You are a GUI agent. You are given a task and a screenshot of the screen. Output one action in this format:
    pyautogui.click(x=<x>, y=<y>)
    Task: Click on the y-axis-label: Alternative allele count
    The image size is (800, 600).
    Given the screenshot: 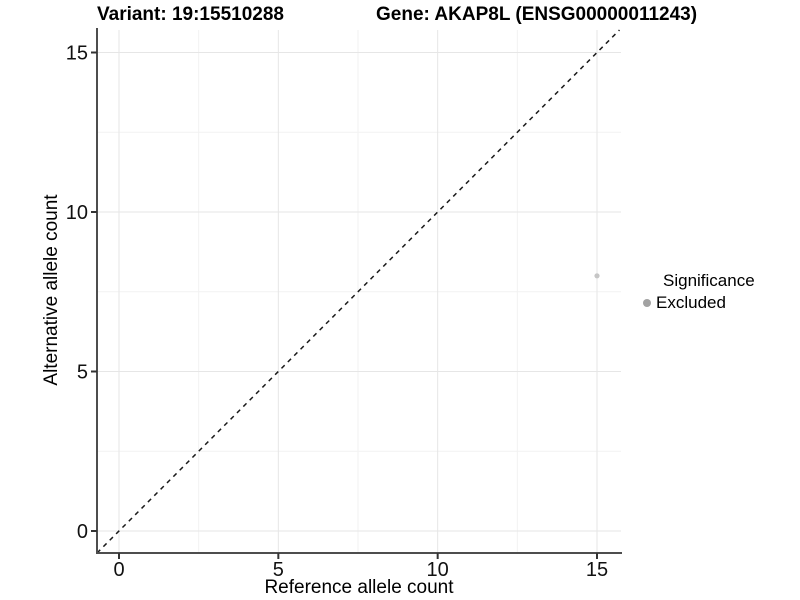 What is the action you would take?
    pyautogui.click(x=51, y=290)
    